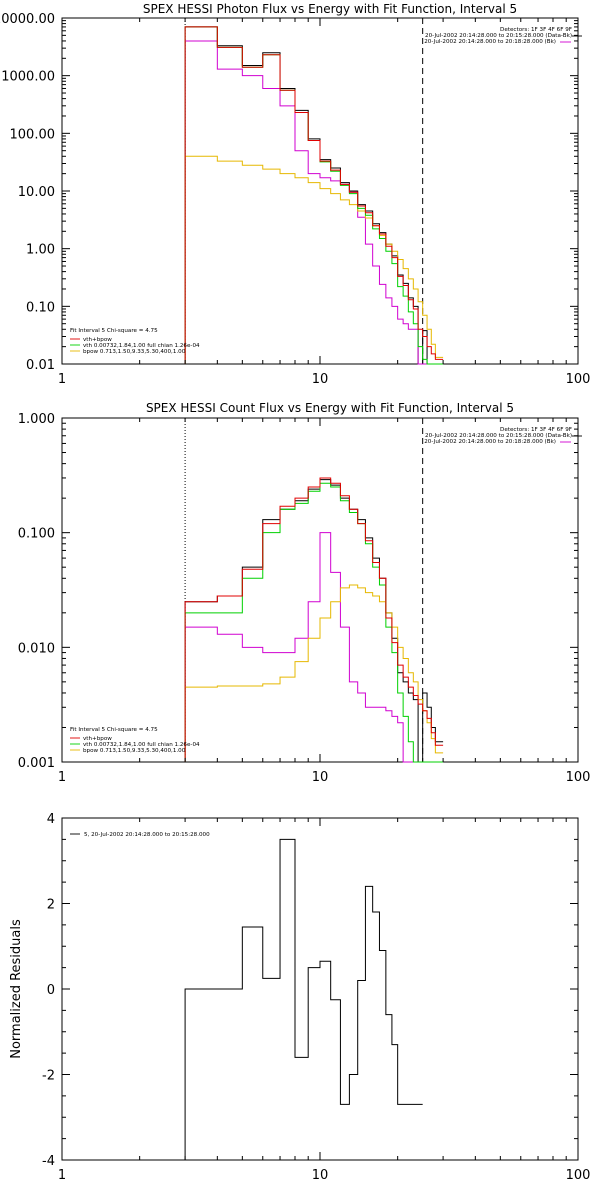 The width and height of the screenshot is (600, 1200). I want to click on y-tick-label: 0.01, so click(40, 365).